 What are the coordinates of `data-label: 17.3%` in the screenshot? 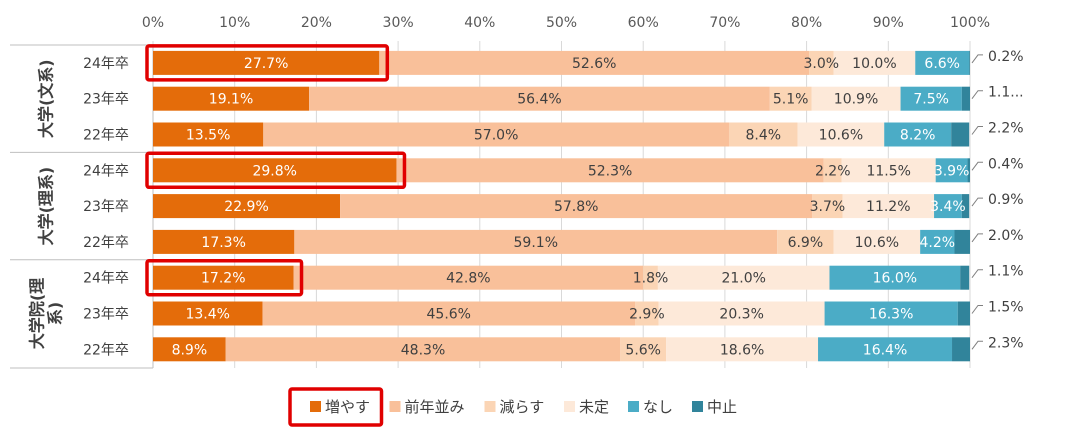 It's located at (223, 243).